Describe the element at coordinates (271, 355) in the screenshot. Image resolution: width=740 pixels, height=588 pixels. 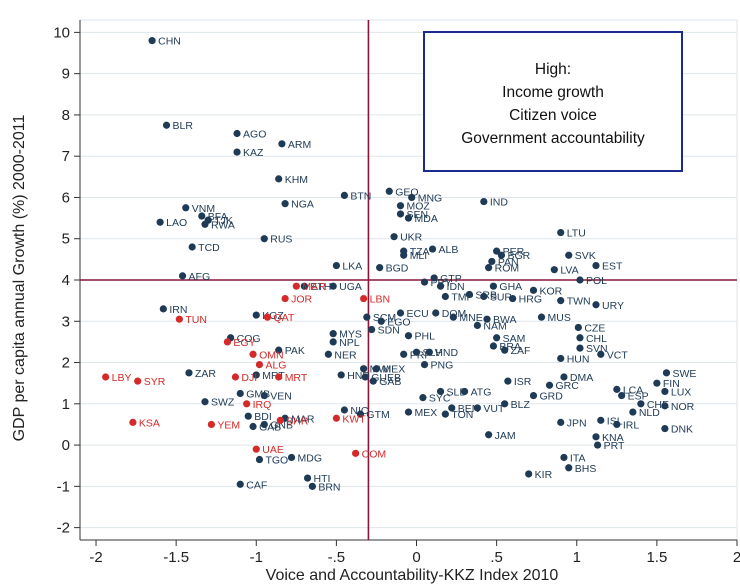
I see `data-point-label: OMN` at that location.